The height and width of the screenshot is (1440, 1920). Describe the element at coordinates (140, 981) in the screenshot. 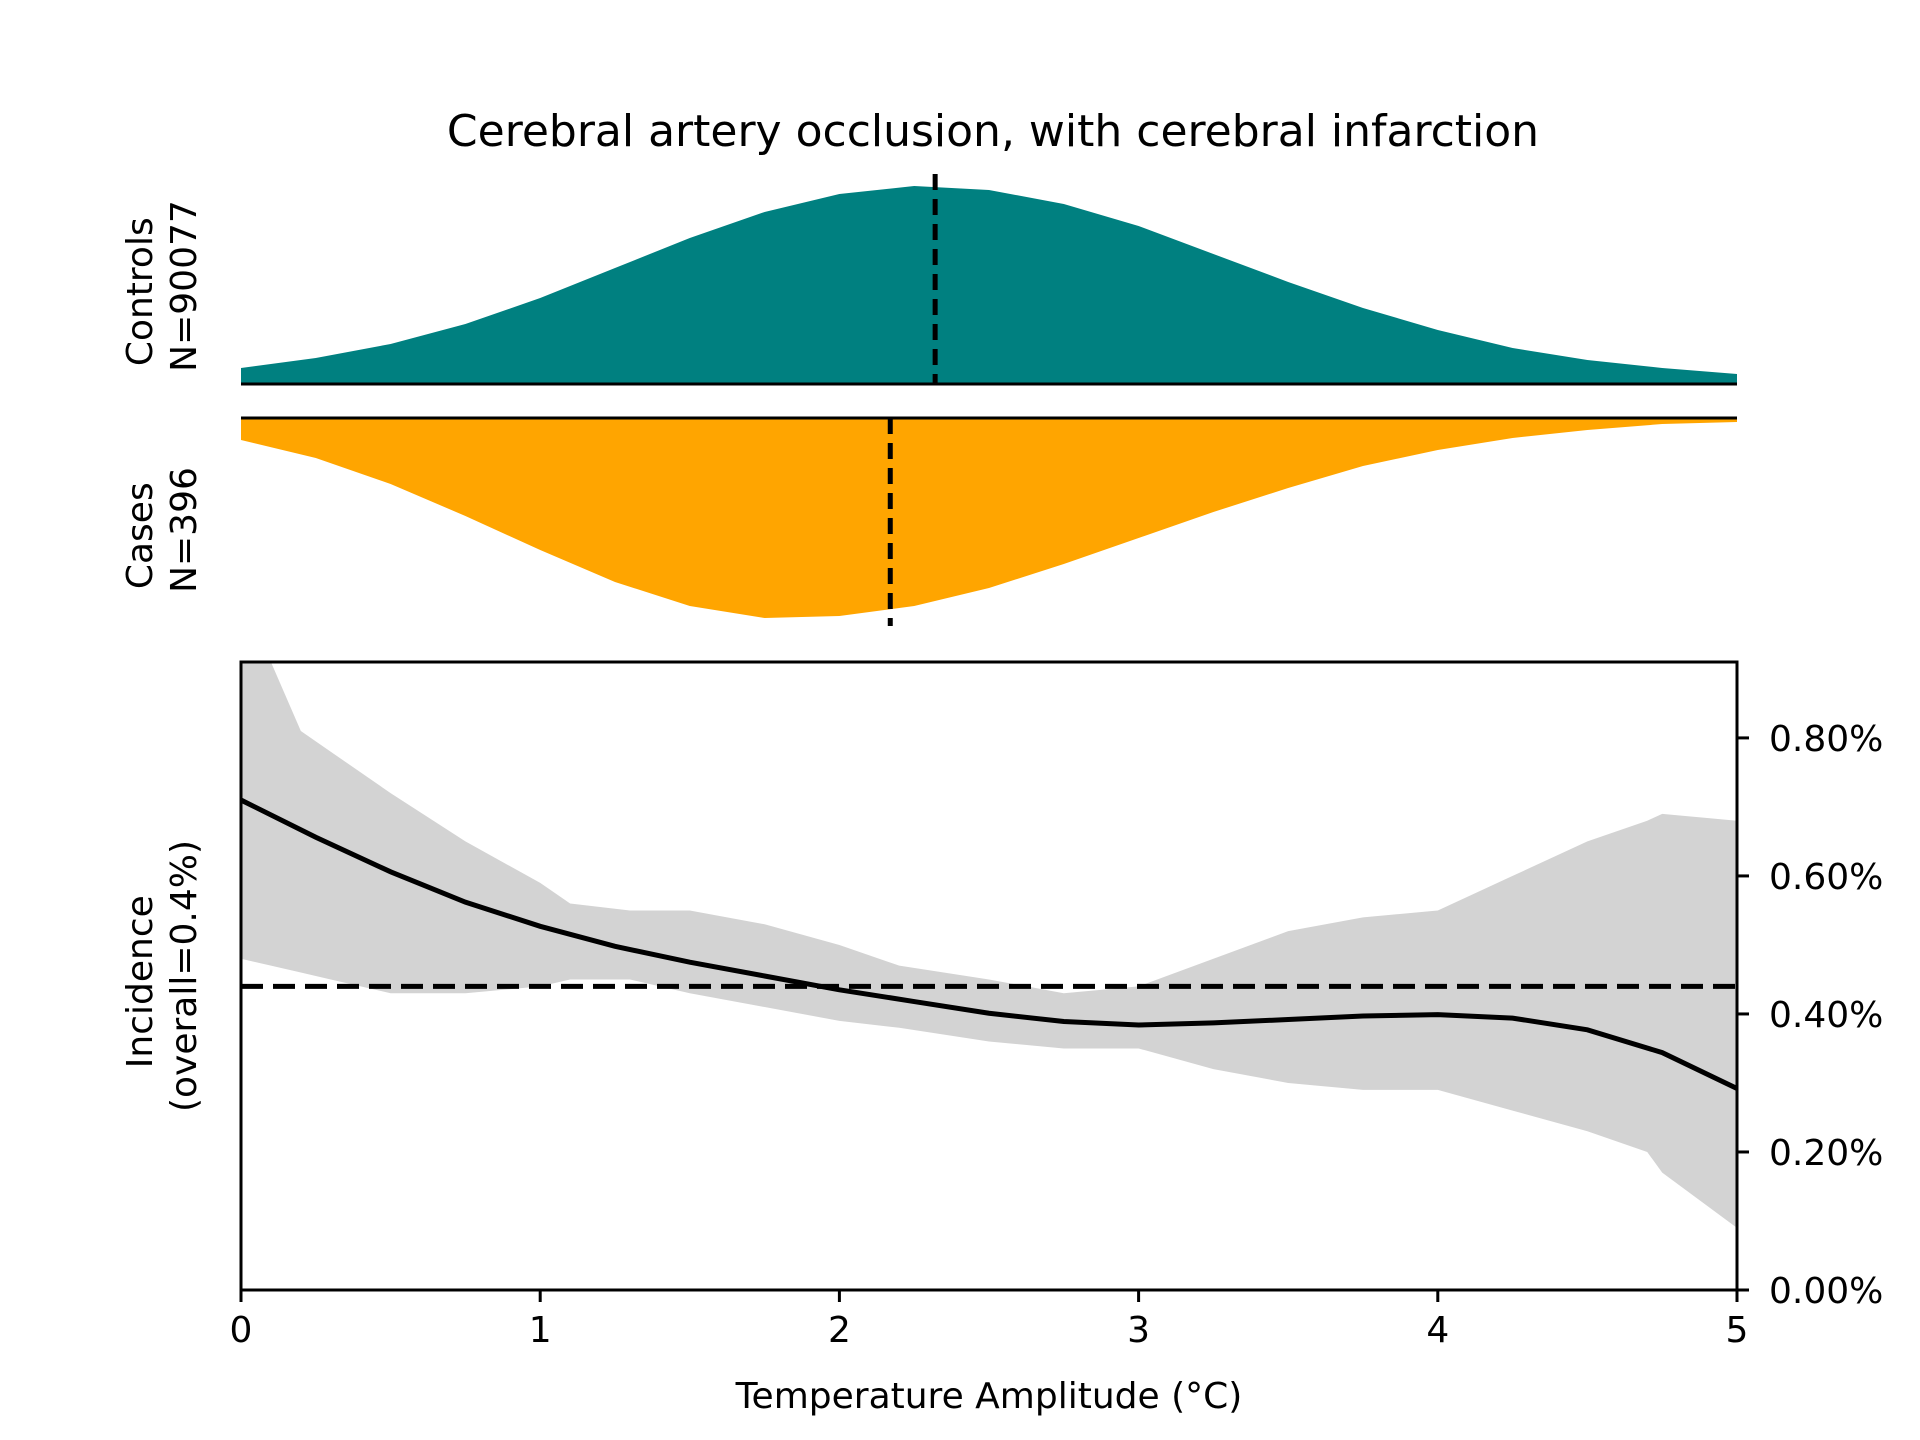

I see `incidence-ylabel-line-1: Incidence` at that location.